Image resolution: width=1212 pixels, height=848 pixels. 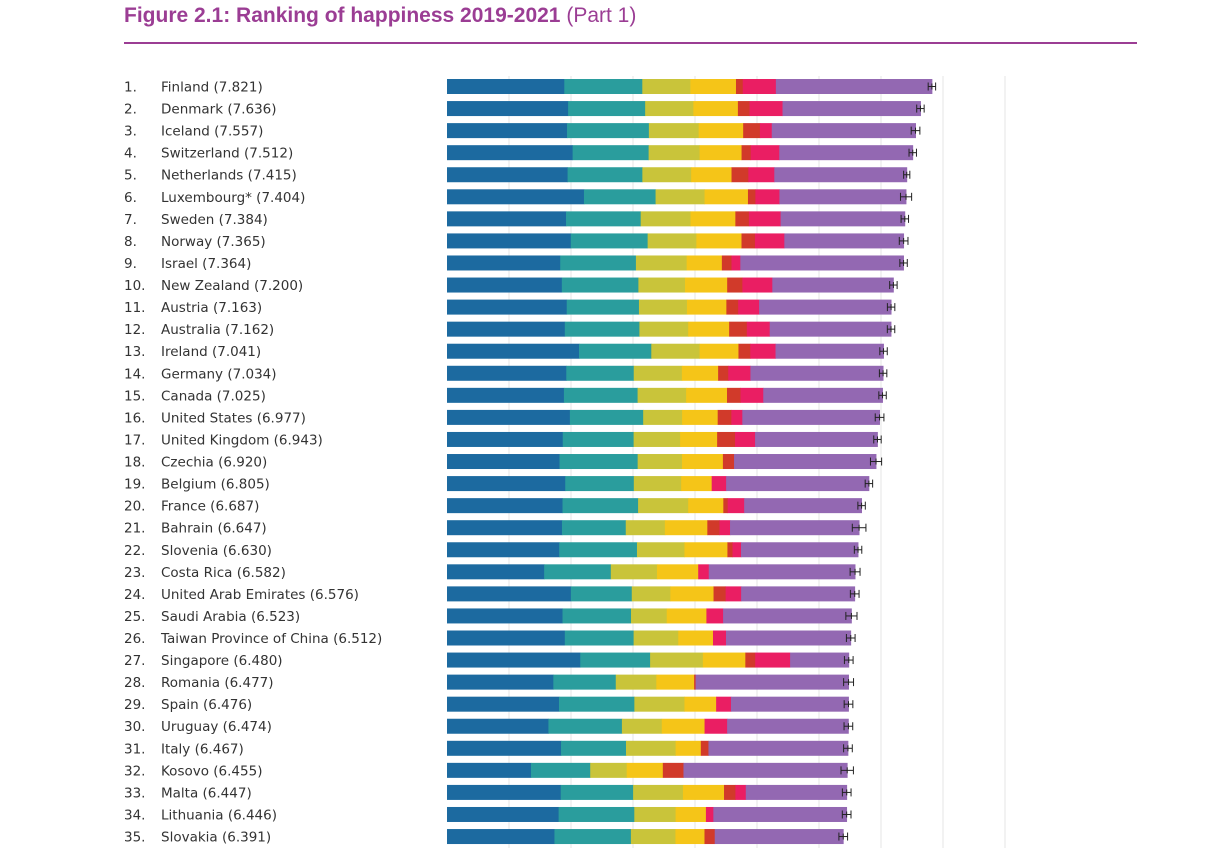 What do you see at coordinates (530, 87) in the screenshot?
I see `chart-row: 1. Finland (7.821)` at bounding box center [530, 87].